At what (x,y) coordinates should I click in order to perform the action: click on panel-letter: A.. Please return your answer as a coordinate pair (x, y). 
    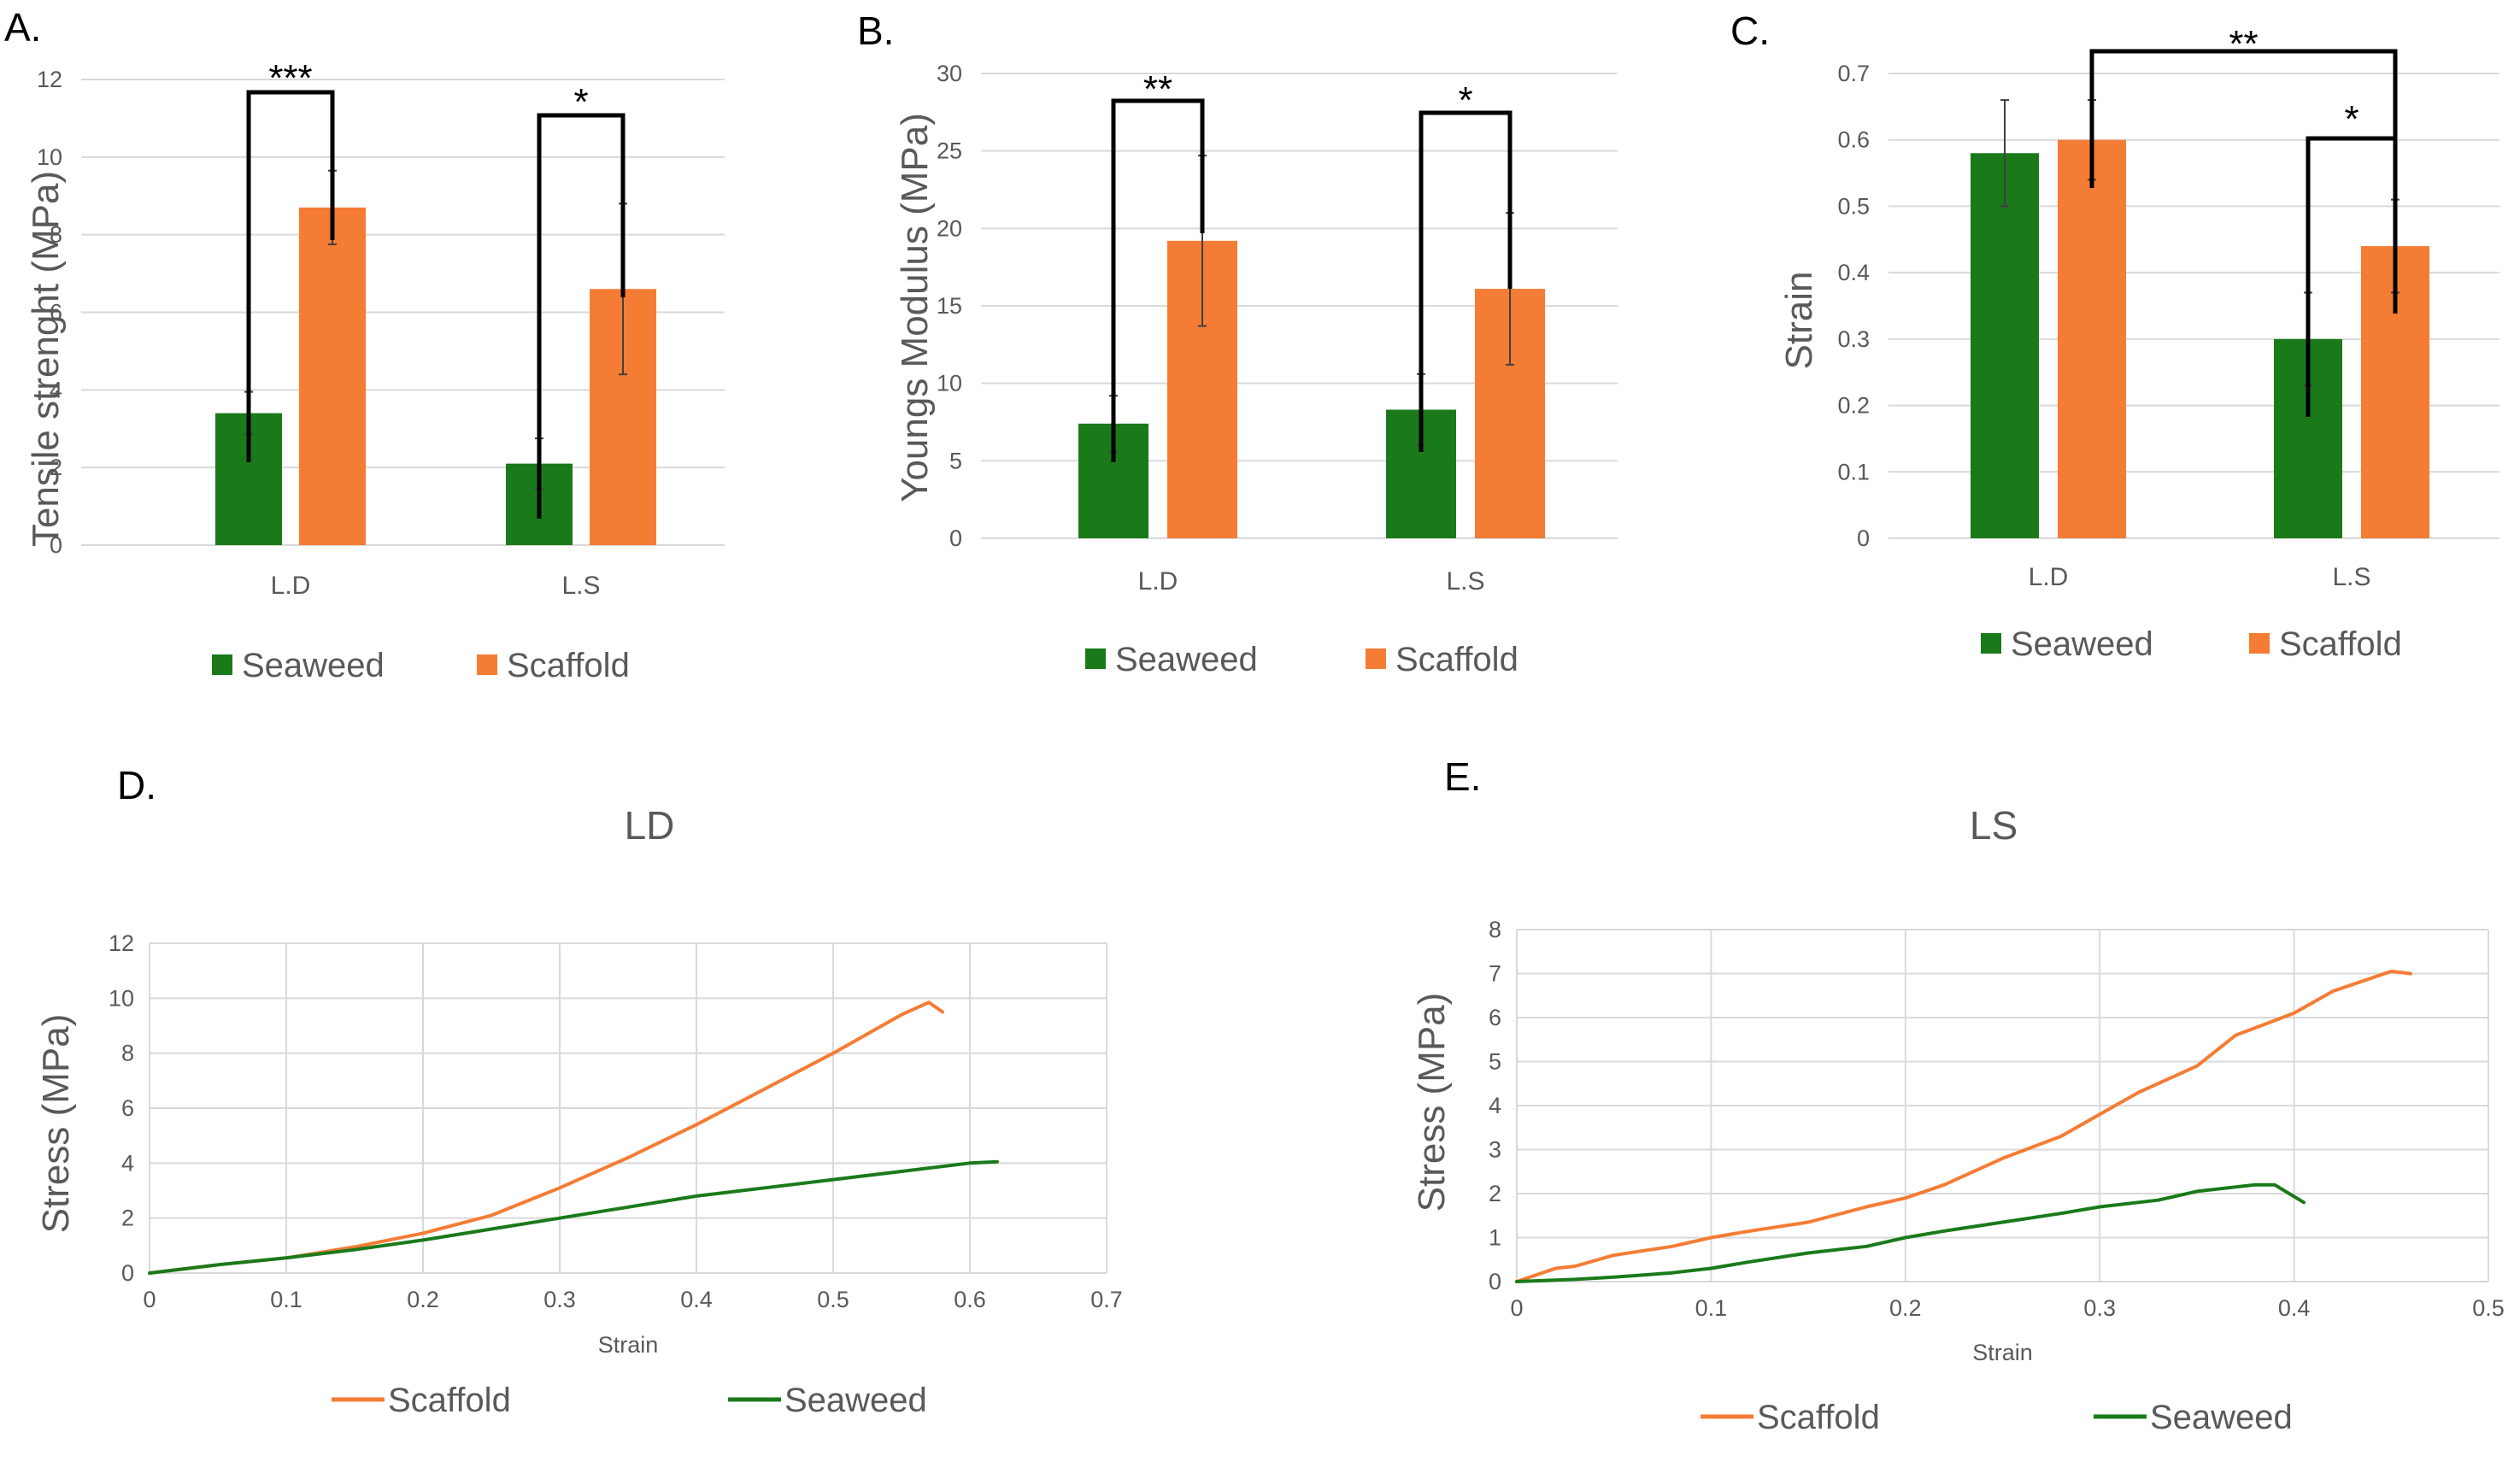
    Looking at the image, I should click on (22, 28).